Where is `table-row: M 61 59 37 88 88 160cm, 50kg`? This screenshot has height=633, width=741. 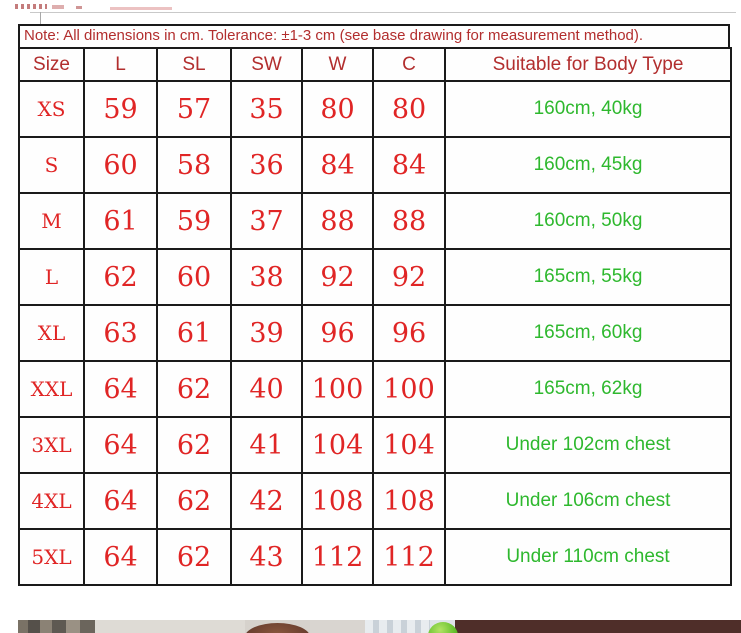 table-row: M 61 59 37 88 88 160cm, 50kg is located at coordinates (375, 221).